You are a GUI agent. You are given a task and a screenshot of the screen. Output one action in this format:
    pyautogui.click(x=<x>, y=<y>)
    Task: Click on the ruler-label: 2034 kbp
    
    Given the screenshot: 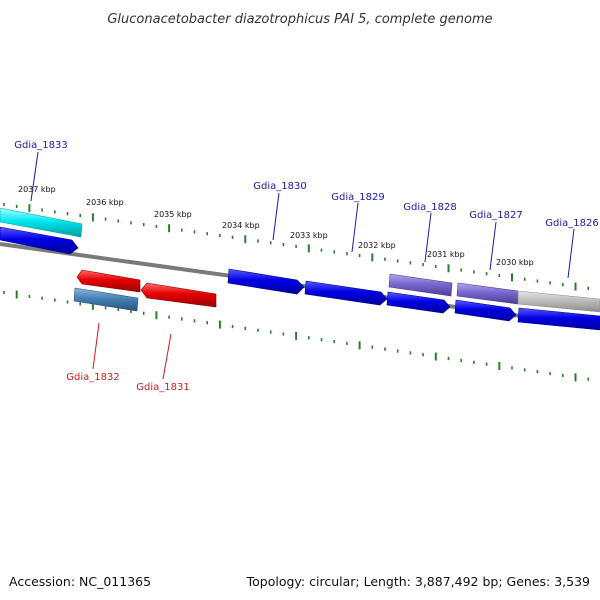 What is the action you would take?
    pyautogui.click(x=241, y=225)
    